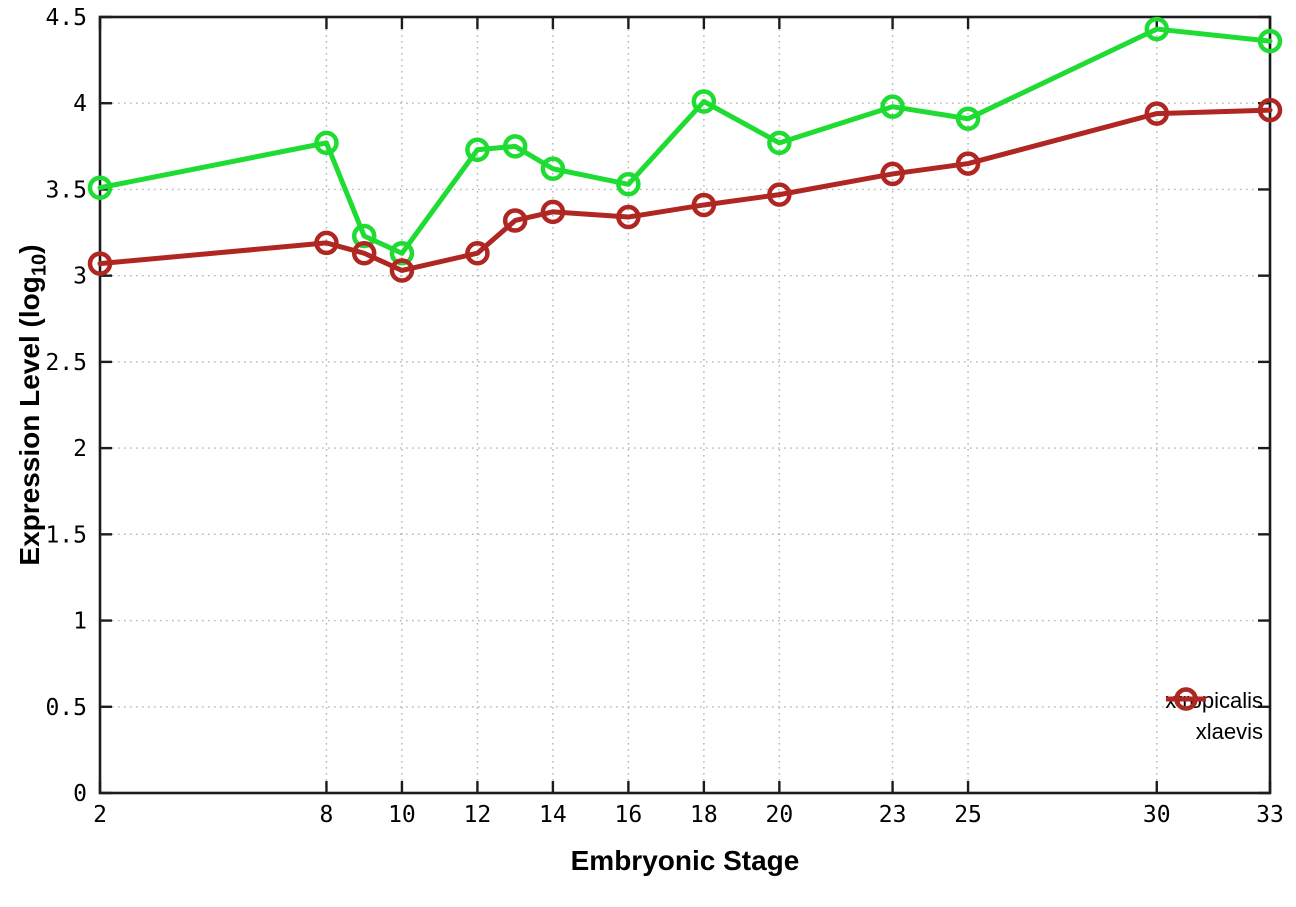 The width and height of the screenshot is (1296, 907). What do you see at coordinates (478, 815) in the screenshot?
I see `x-tick-label: 12` at bounding box center [478, 815].